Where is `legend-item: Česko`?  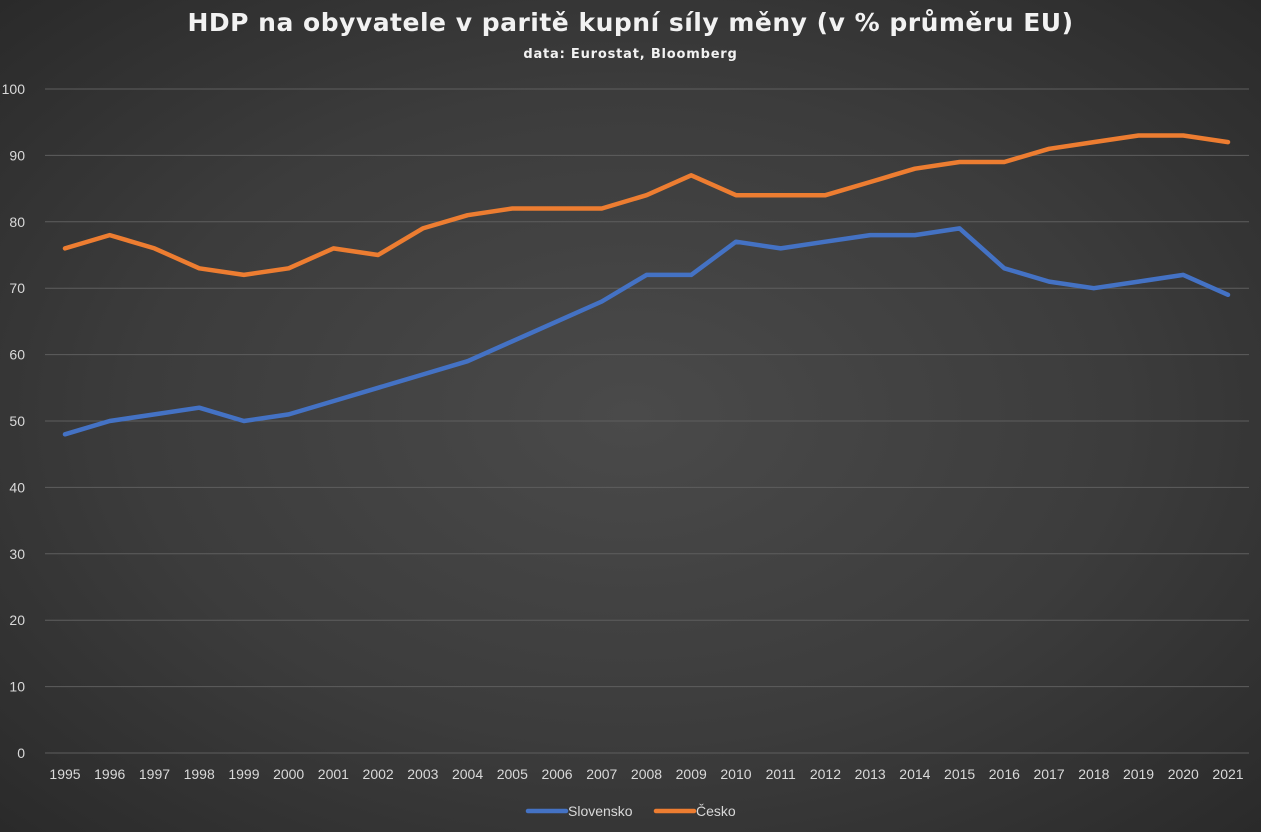 legend-item: Česko is located at coordinates (694, 811).